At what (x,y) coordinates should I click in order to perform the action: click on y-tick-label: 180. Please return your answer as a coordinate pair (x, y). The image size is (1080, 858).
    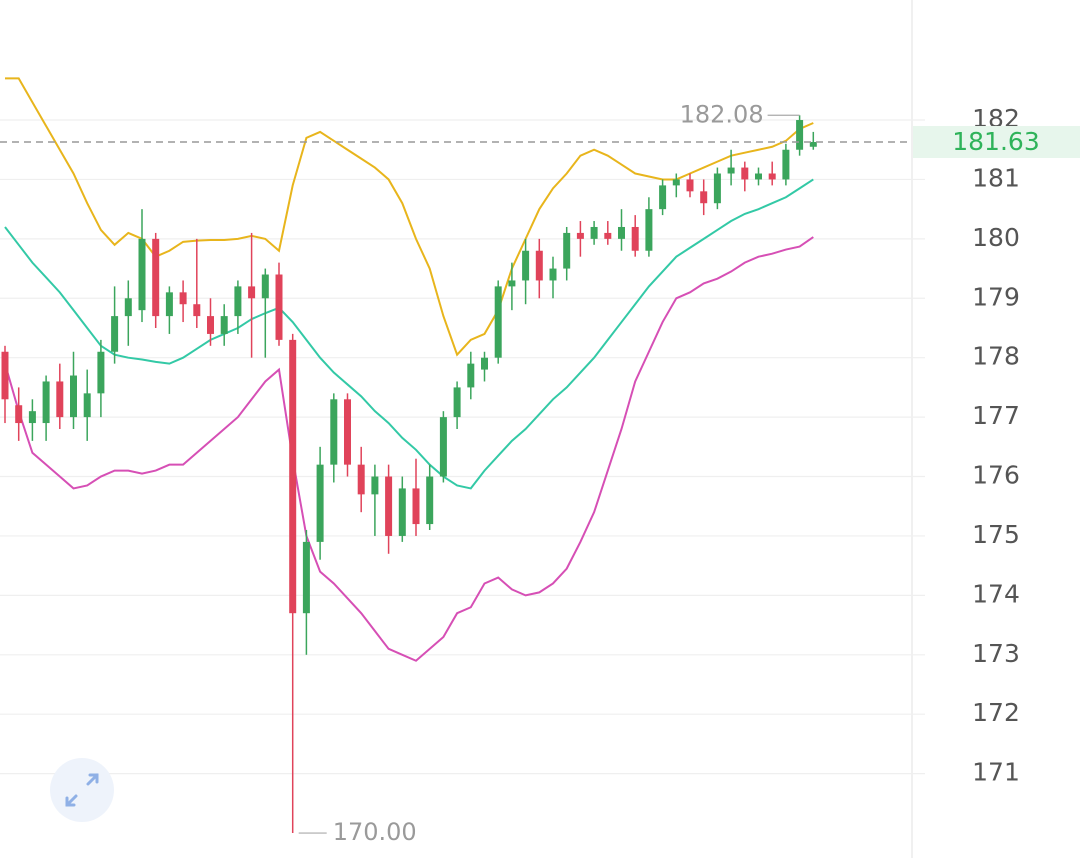
    Looking at the image, I should click on (996, 237).